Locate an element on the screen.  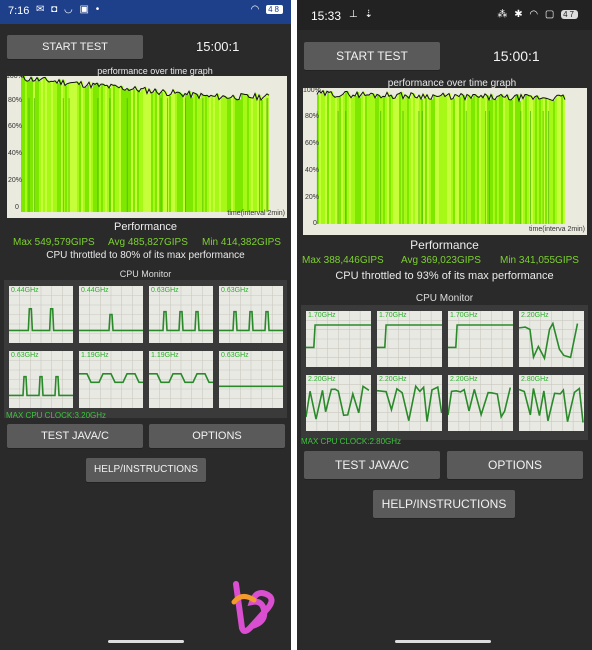
battery-level: 47 is located at coordinates (569, 14).